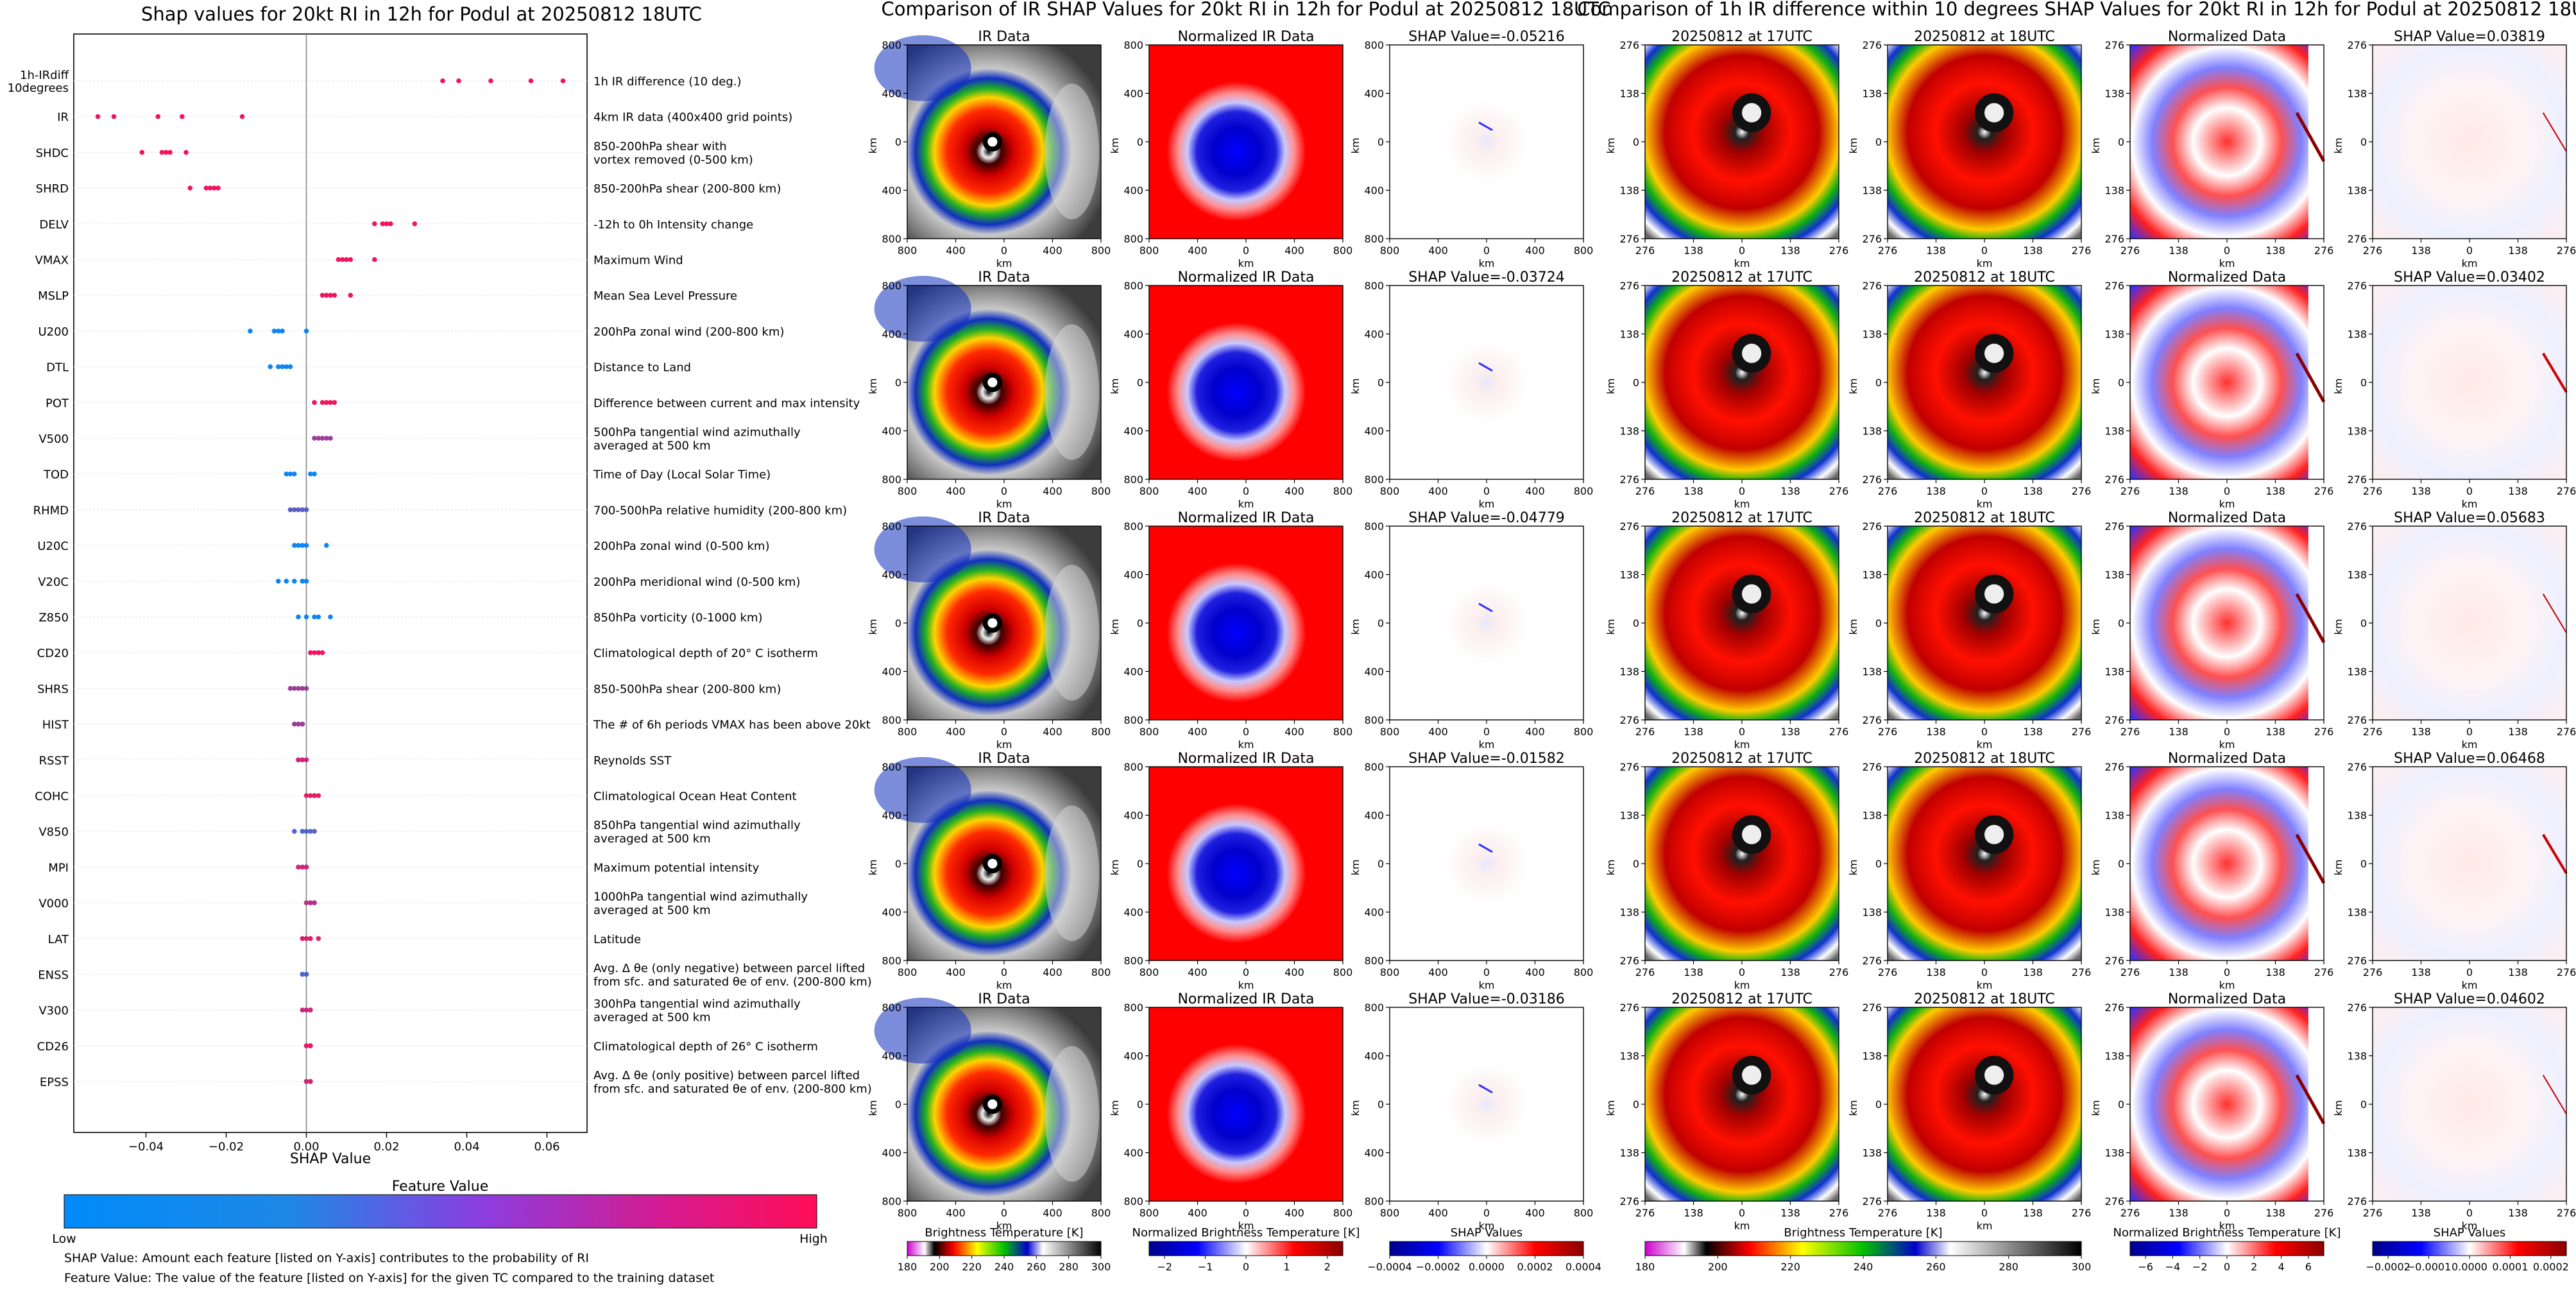 This screenshot has height=1289, width=2576. What do you see at coordinates (53, 1047) in the screenshot?
I see `feature-label: CD26` at bounding box center [53, 1047].